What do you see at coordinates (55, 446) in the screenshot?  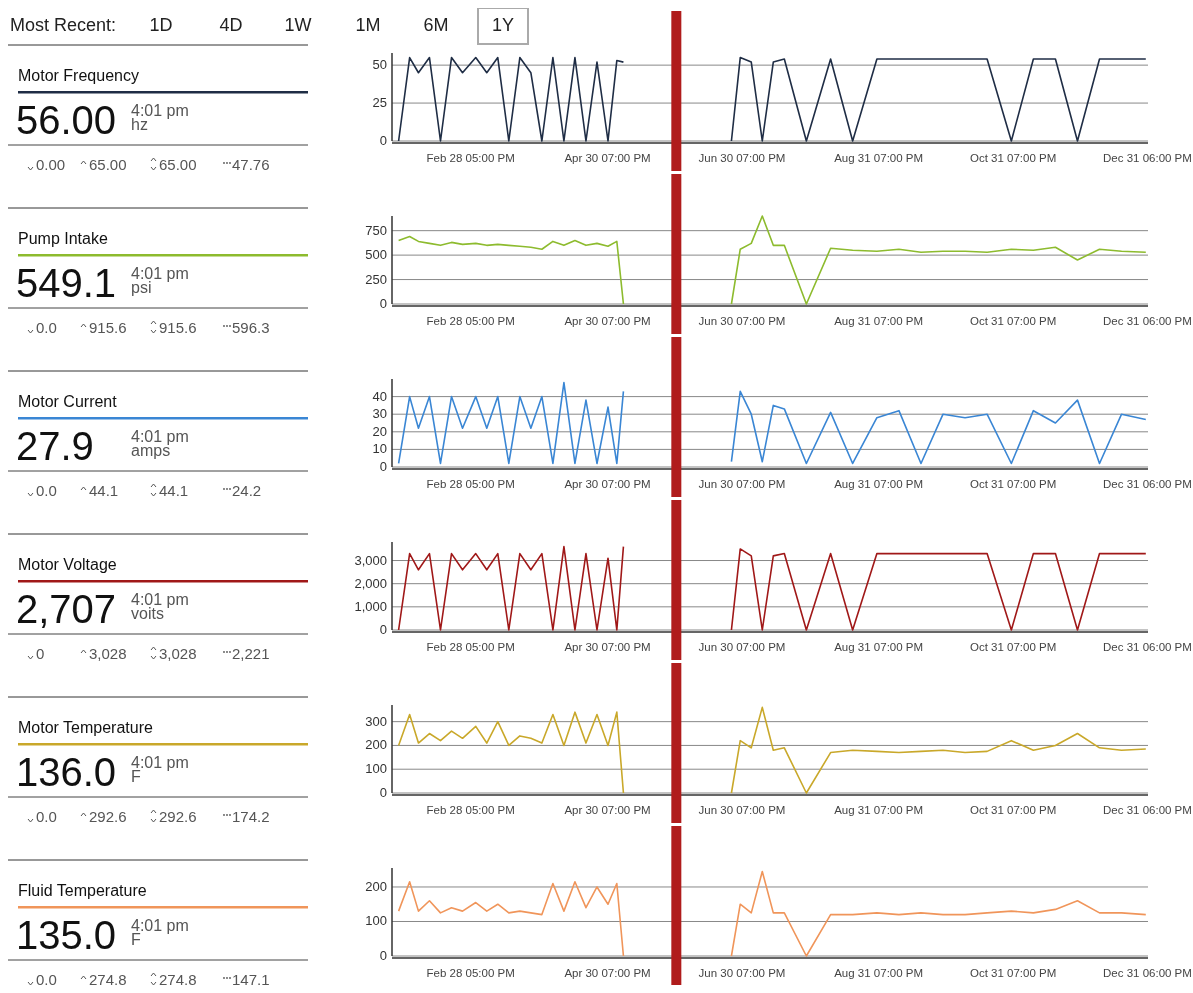 I see `text: 27.9` at bounding box center [55, 446].